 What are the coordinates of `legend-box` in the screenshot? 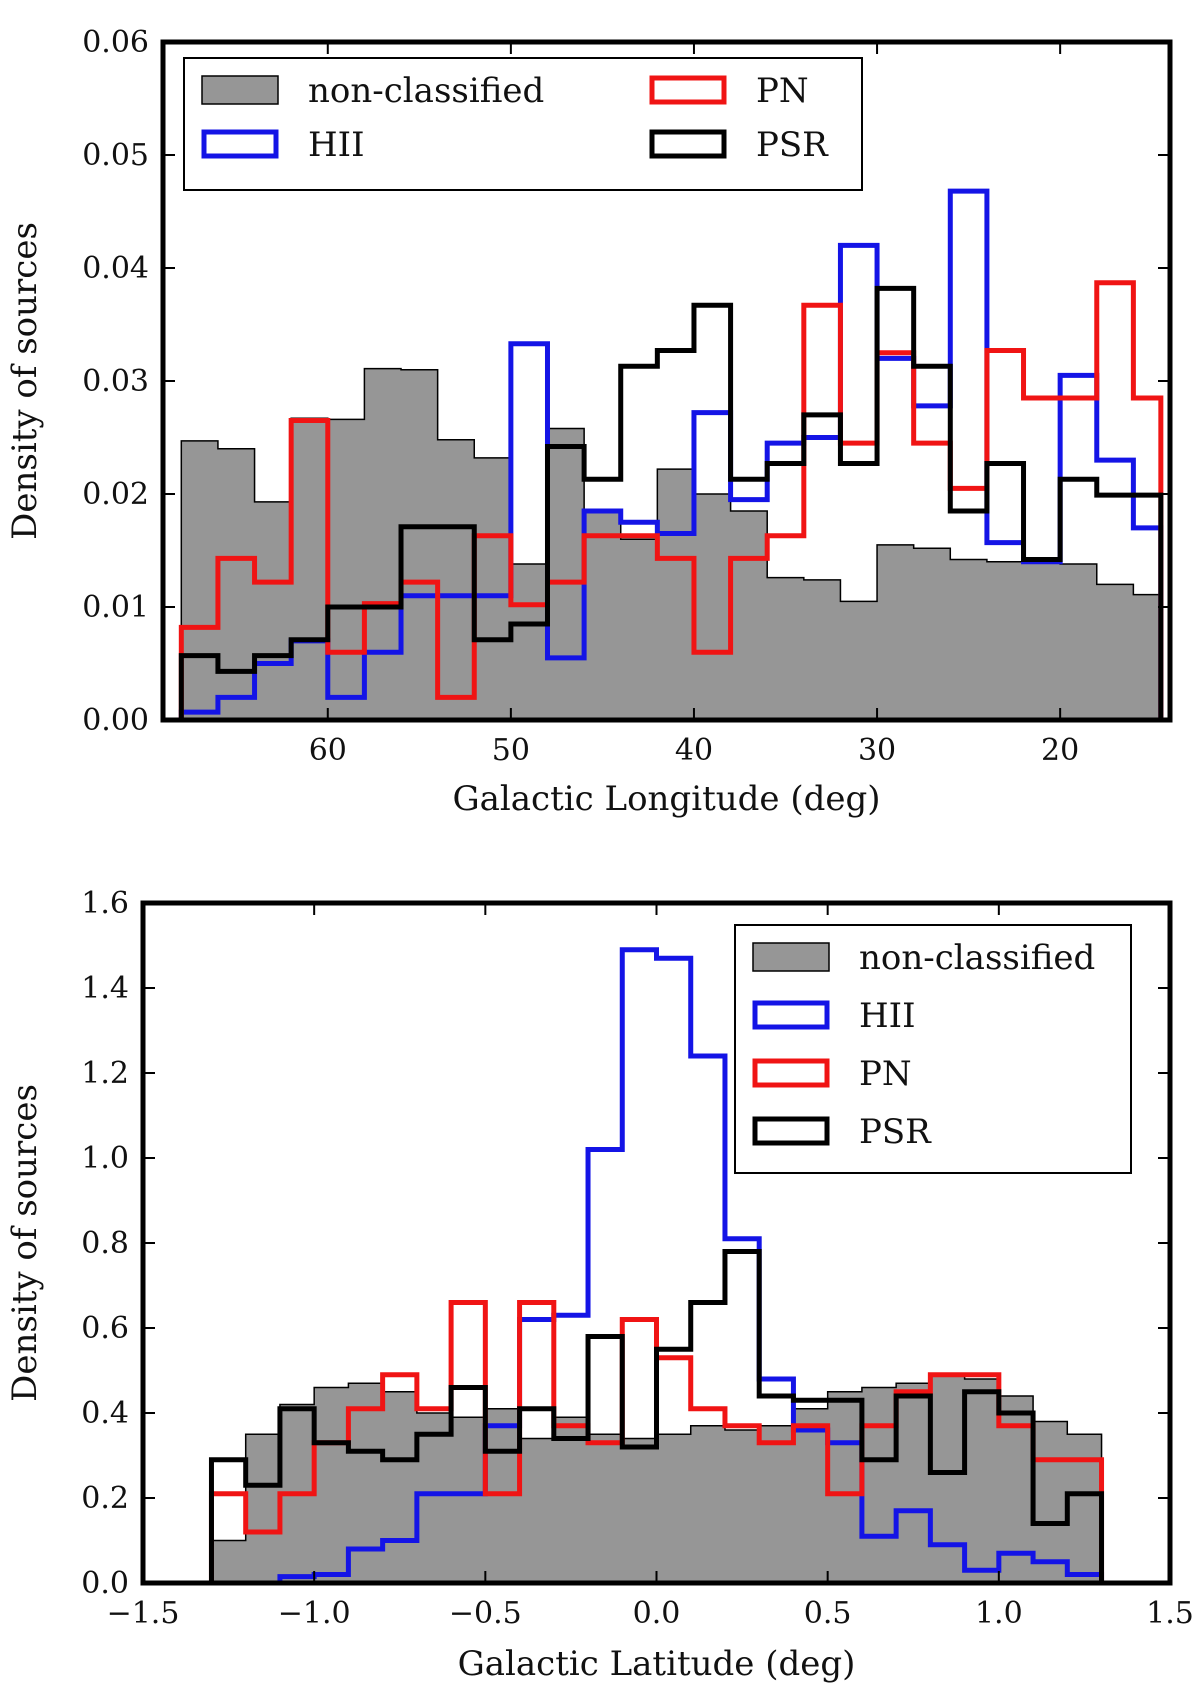 It's located at (523, 124).